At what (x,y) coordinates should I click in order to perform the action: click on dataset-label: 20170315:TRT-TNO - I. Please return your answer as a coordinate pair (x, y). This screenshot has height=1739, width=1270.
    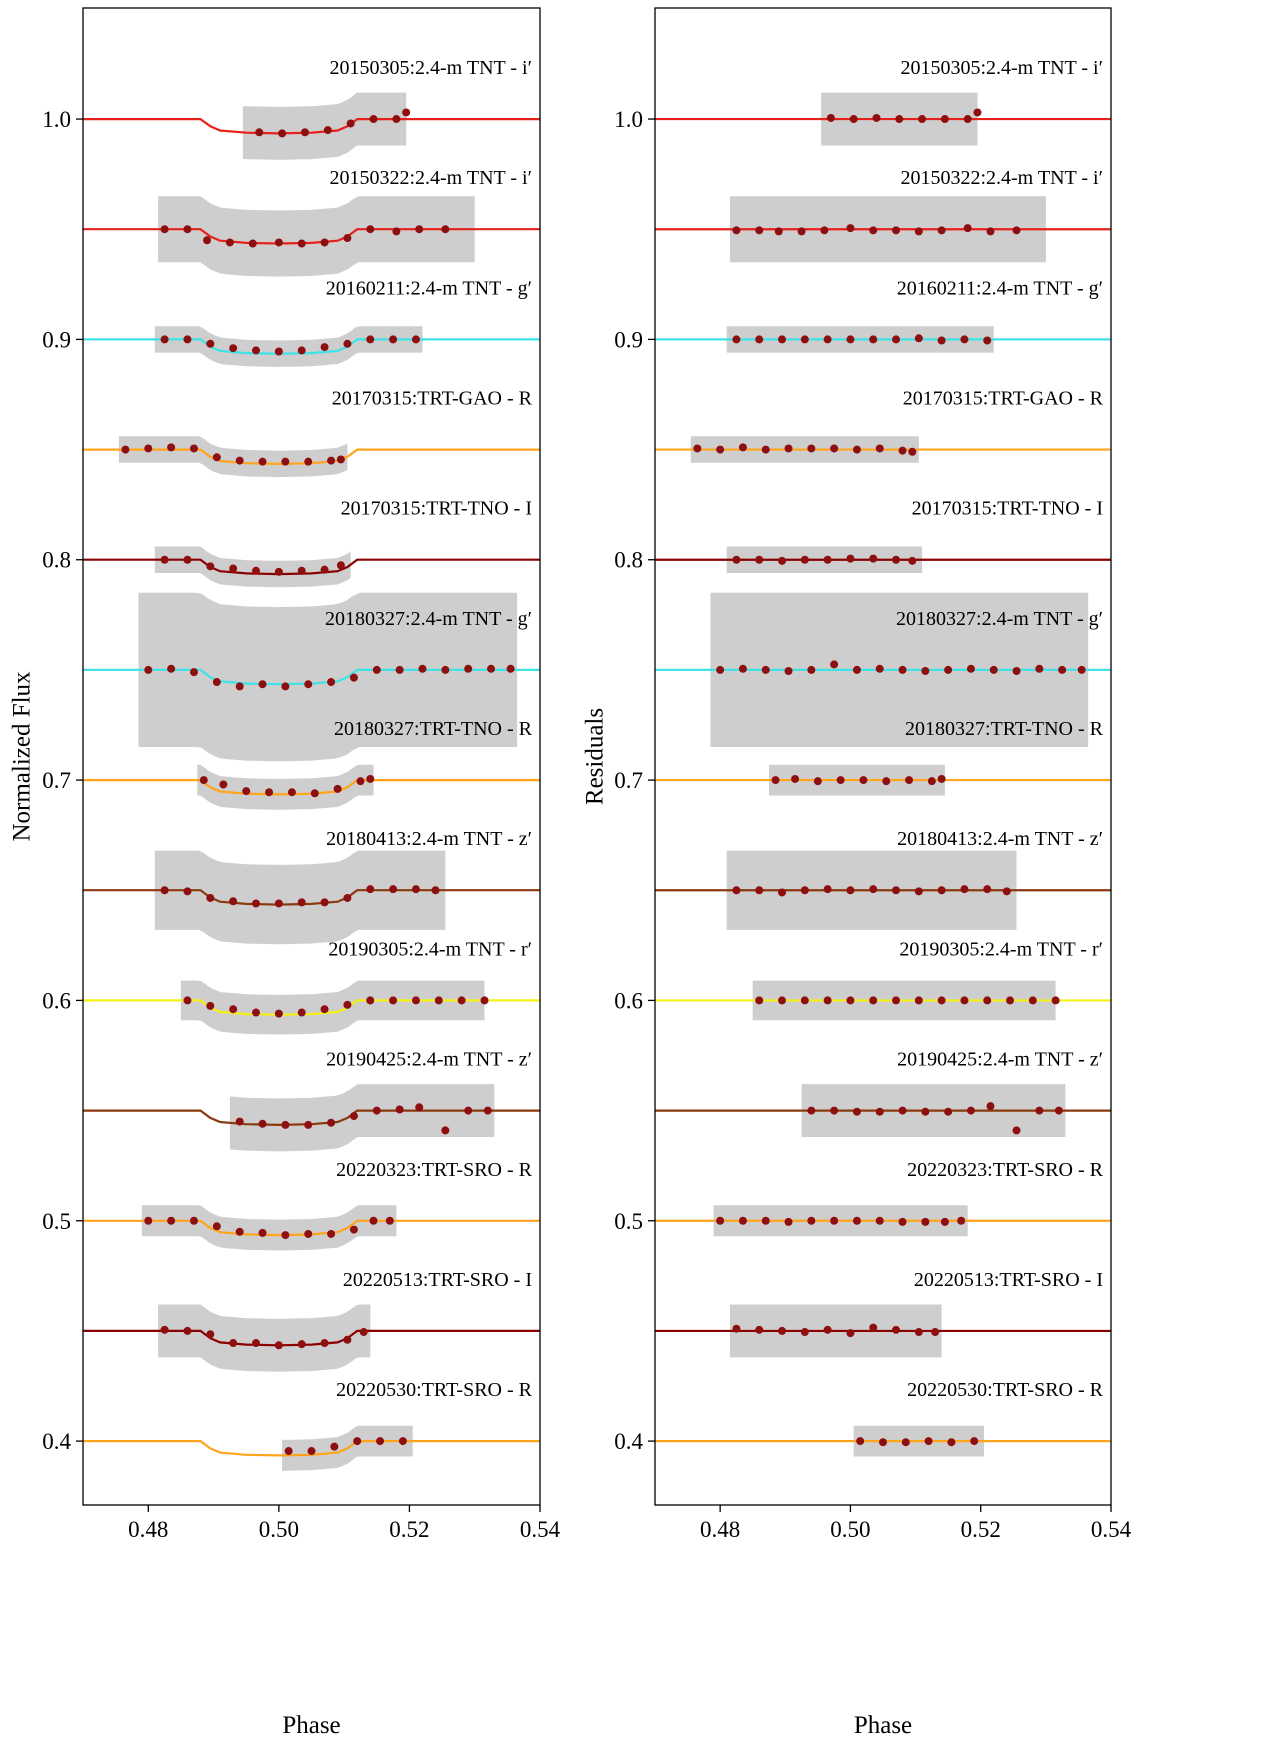
    Looking at the image, I should click on (1007, 509).